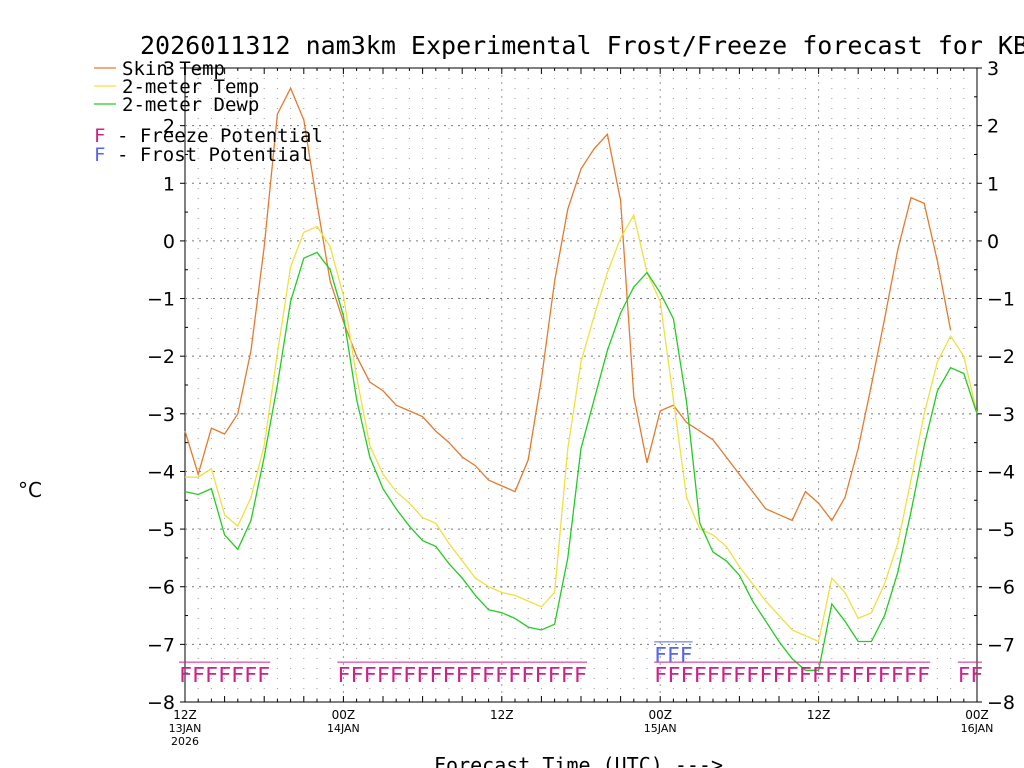 The width and height of the screenshot is (1024, 768). Describe the element at coordinates (214, 155) in the screenshot. I see `legend-marker-text: - Frost Potential` at that location.